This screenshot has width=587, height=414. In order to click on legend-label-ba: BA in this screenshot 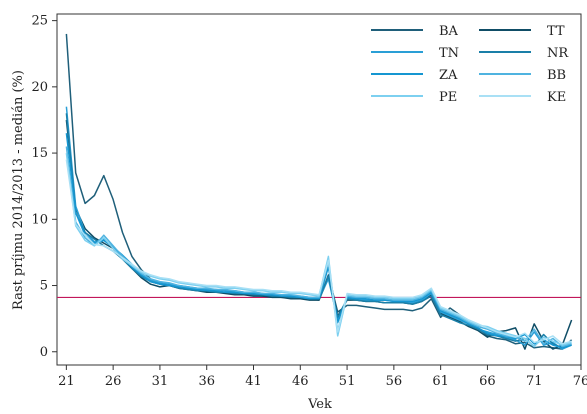, I will do `click(449, 31)`.